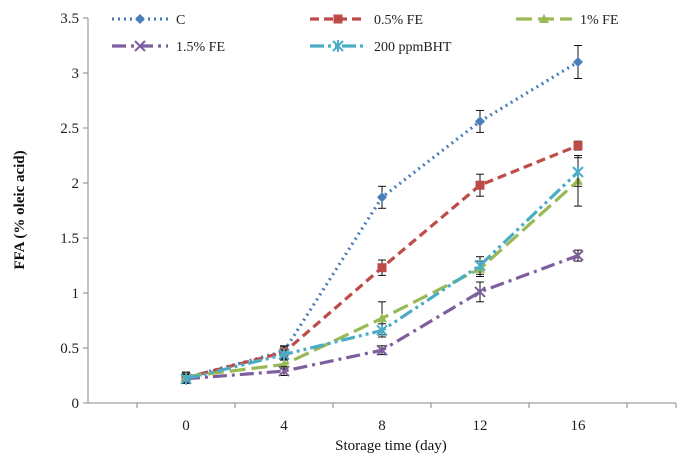  Describe the element at coordinates (398, 20) in the screenshot. I see `legend-label: 0.5% FE` at that location.